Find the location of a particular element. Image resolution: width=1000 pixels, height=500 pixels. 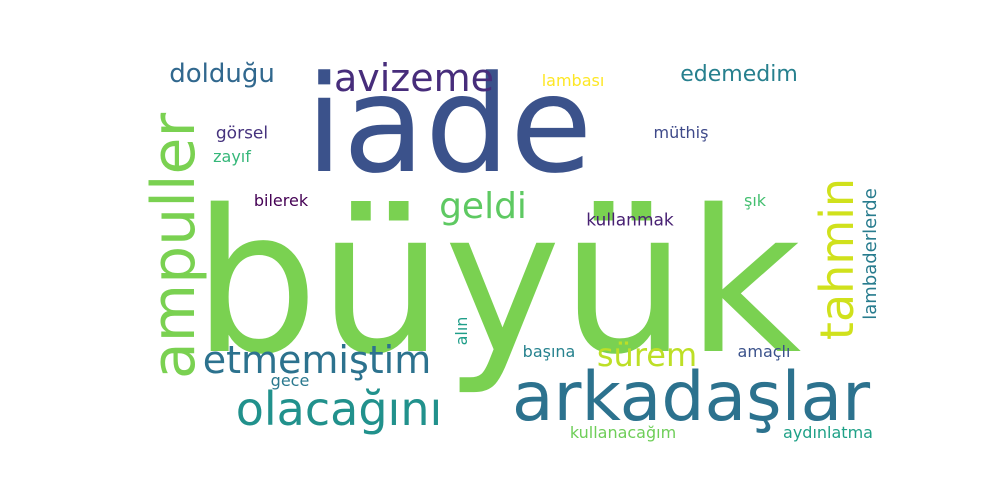

word-kullanacagim: kullanacağım is located at coordinates (623, 432).